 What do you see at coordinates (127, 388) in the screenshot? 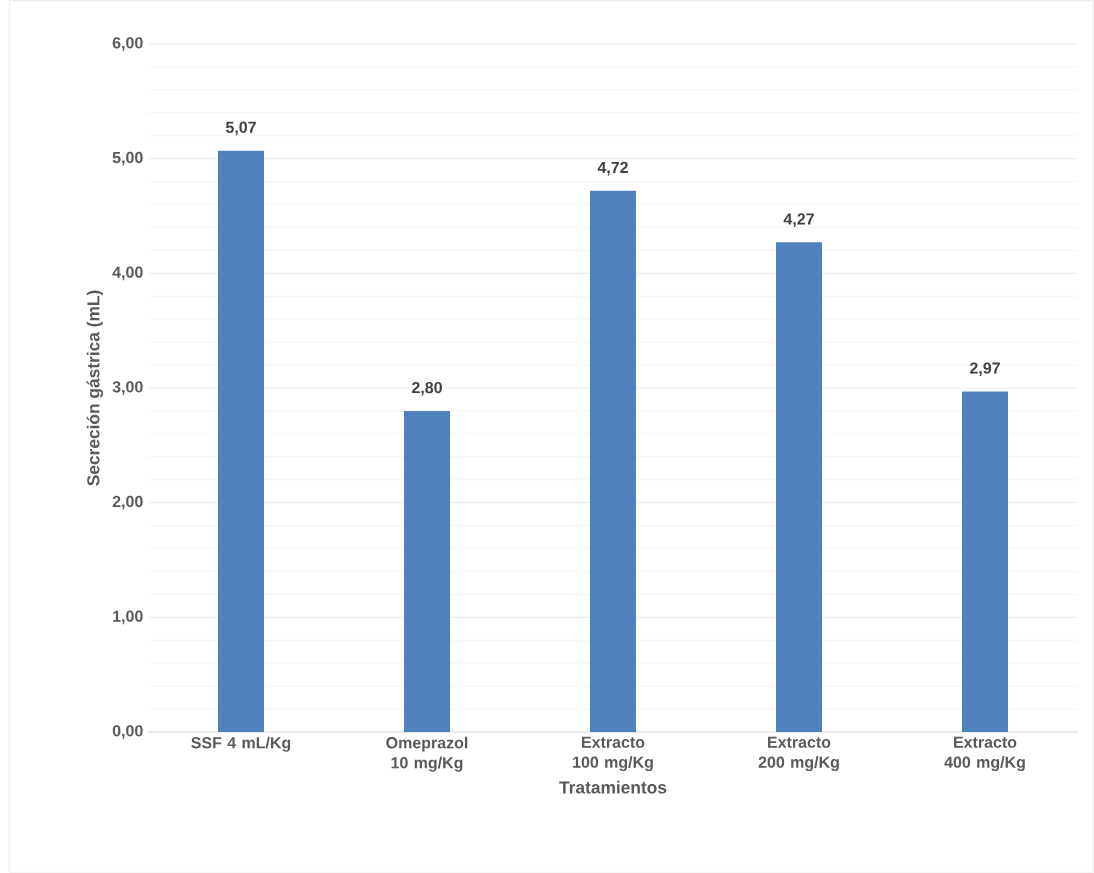
I see `y-tick-label: 3,00` at bounding box center [127, 388].